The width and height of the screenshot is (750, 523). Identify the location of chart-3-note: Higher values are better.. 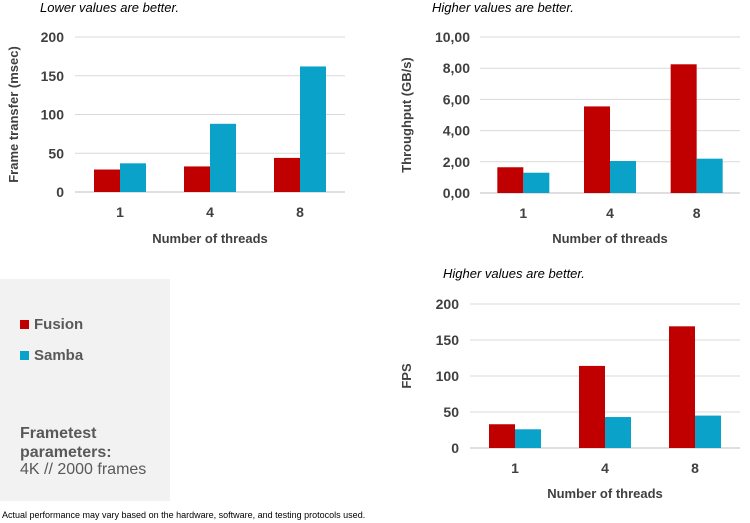
(514, 273).